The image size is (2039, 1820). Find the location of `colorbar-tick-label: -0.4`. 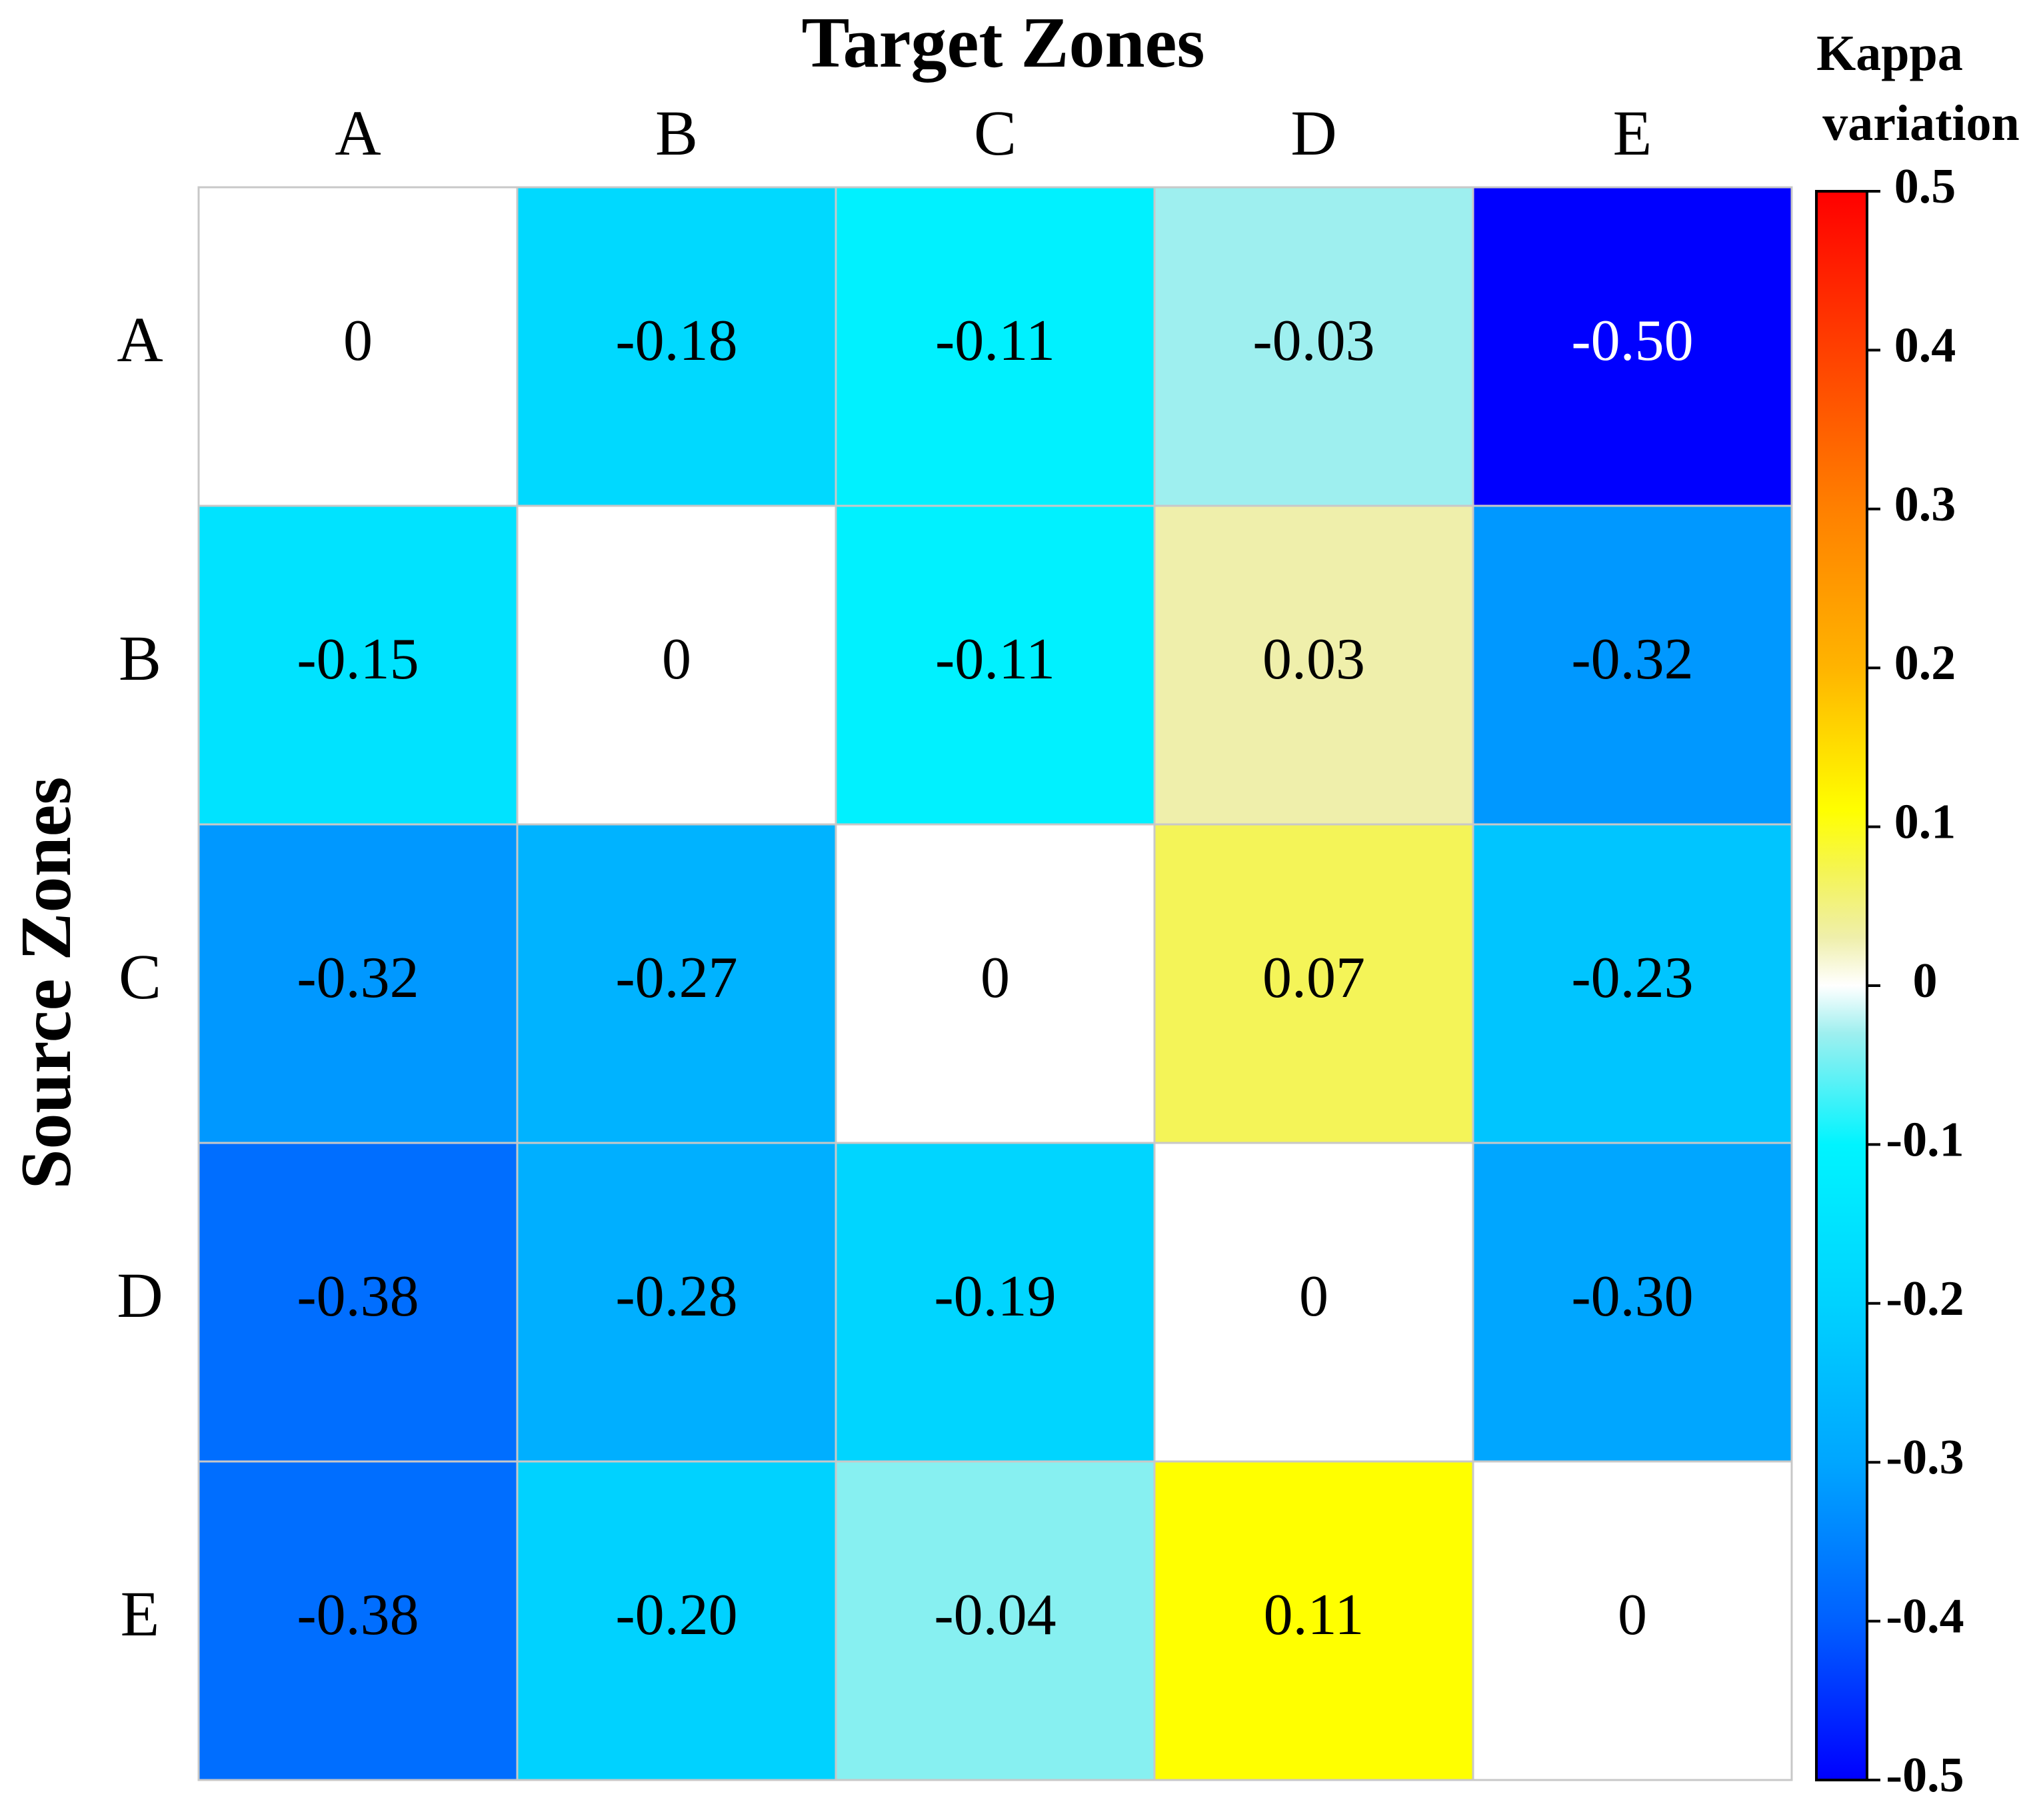

colorbar-tick-label: -0.4 is located at coordinates (1925, 1616).